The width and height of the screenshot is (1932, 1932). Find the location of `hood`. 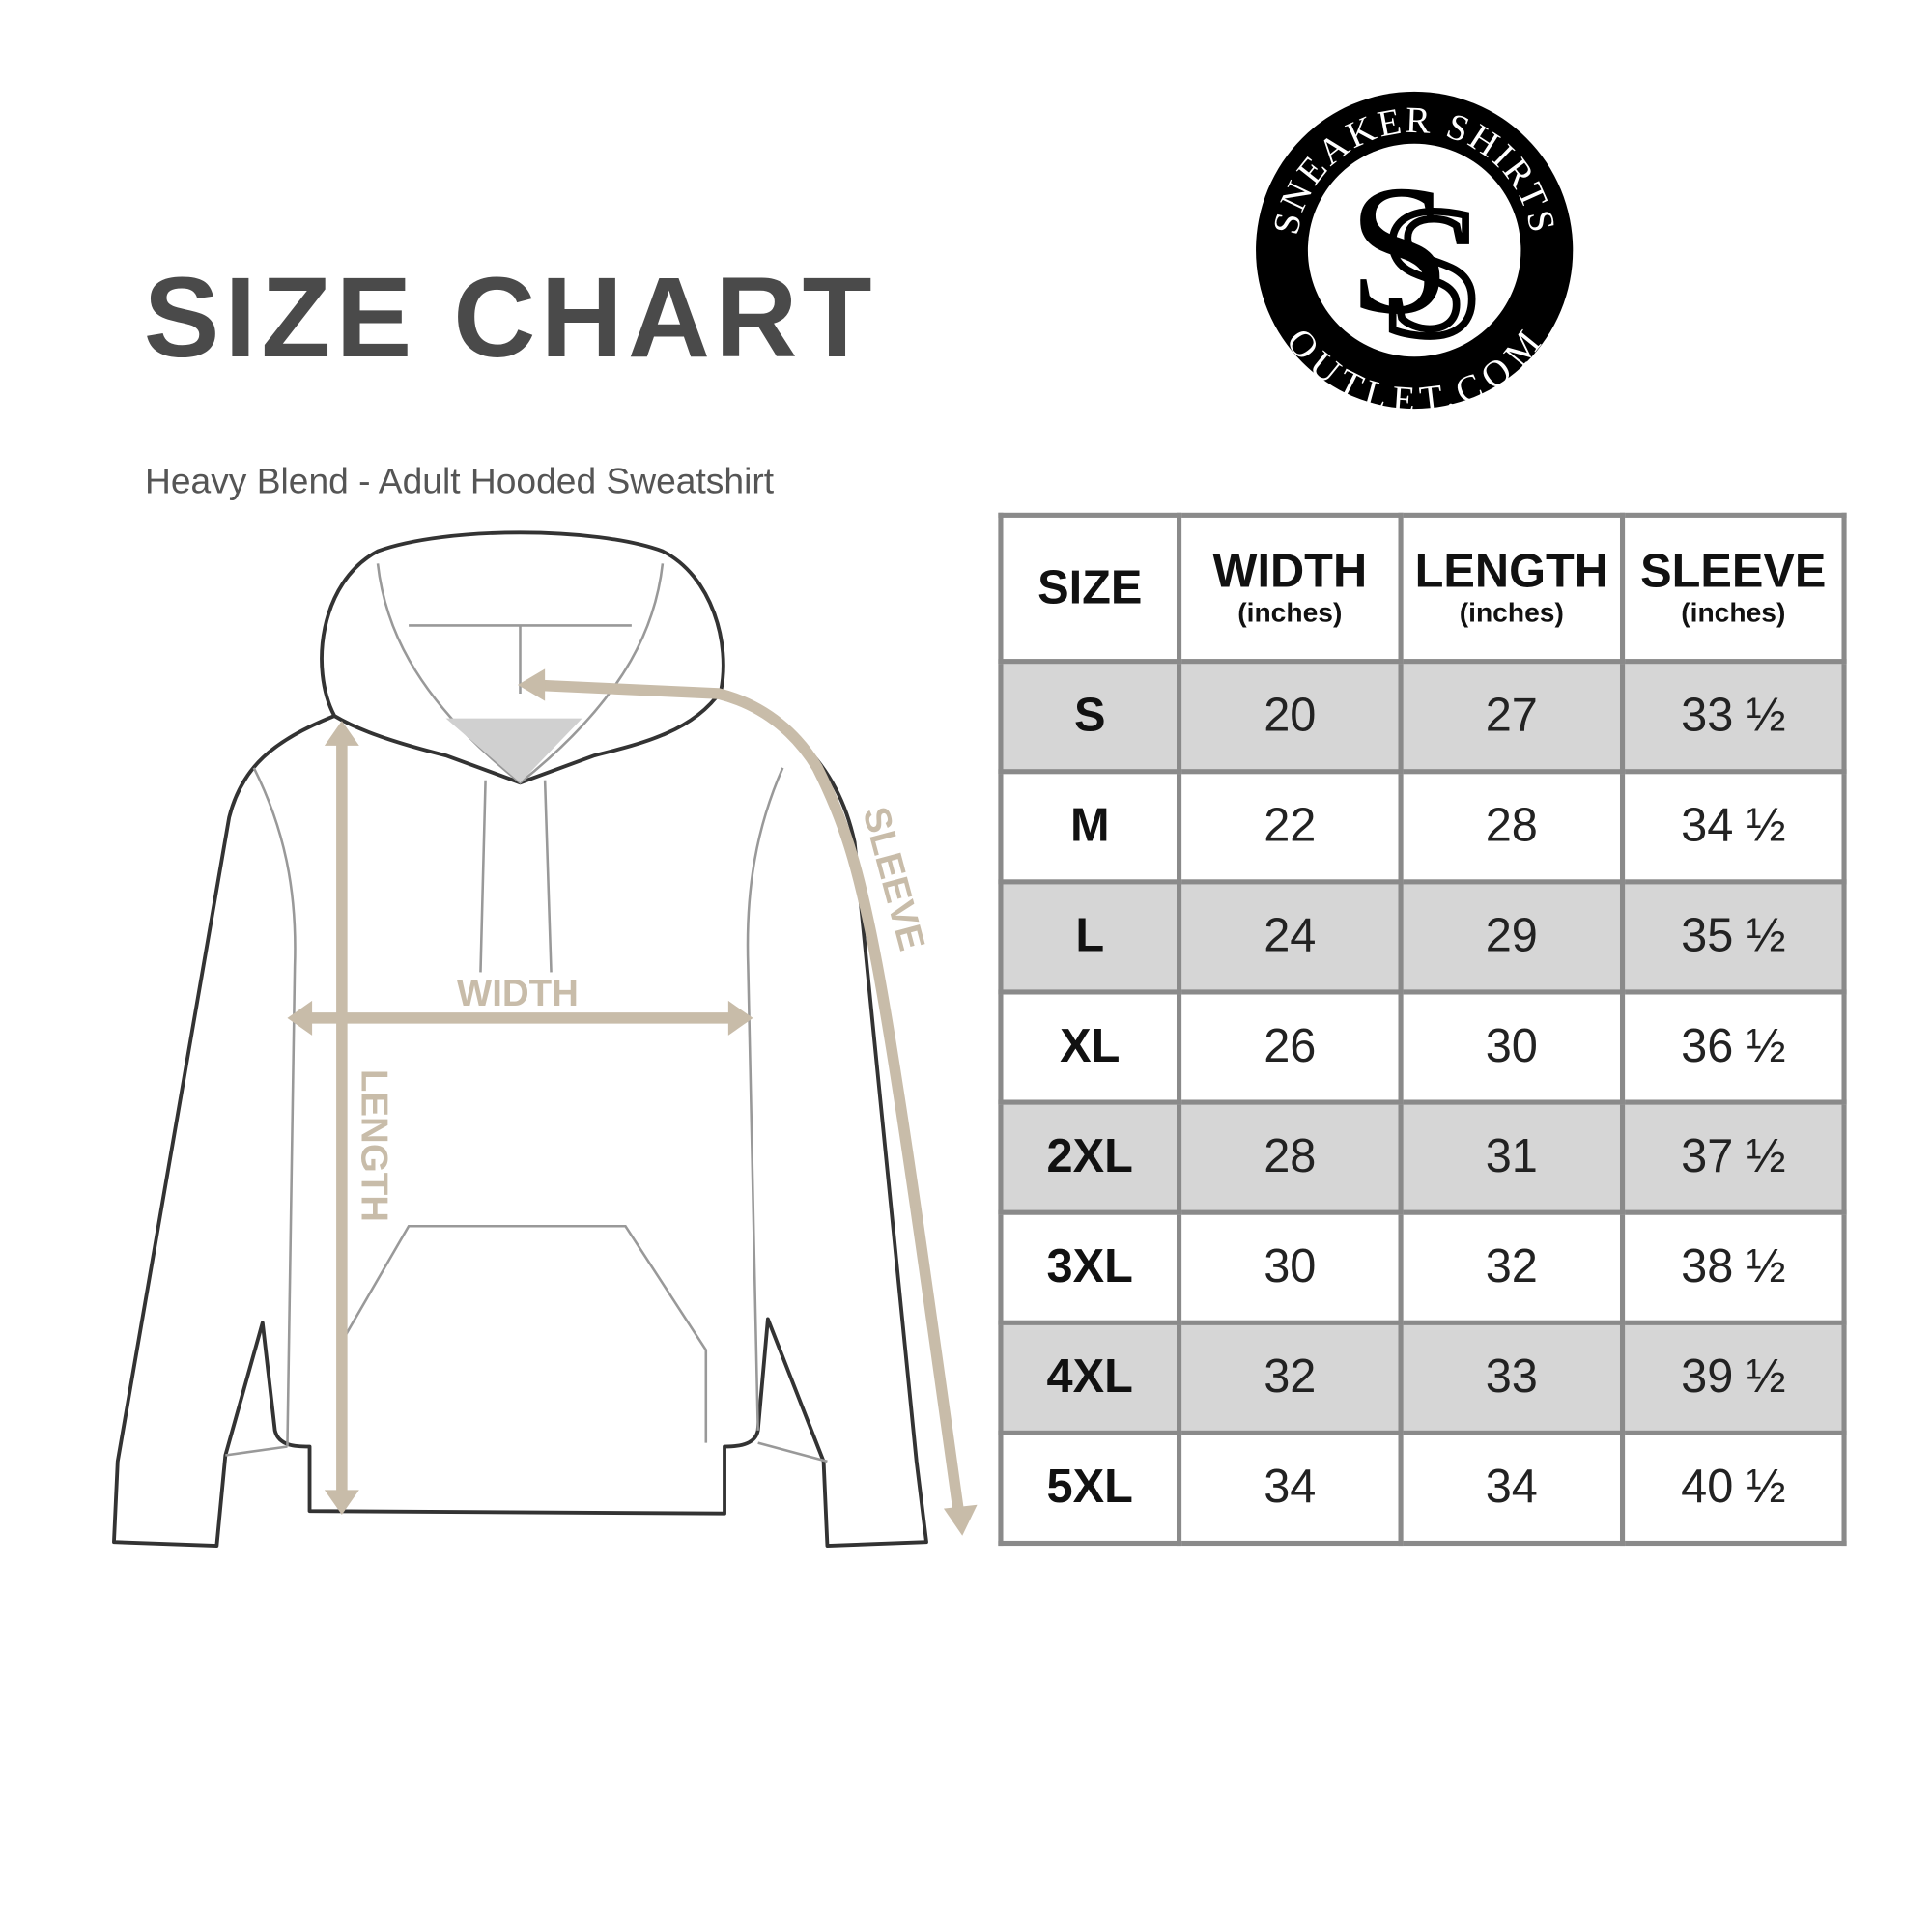

hood is located at coordinates (522, 657).